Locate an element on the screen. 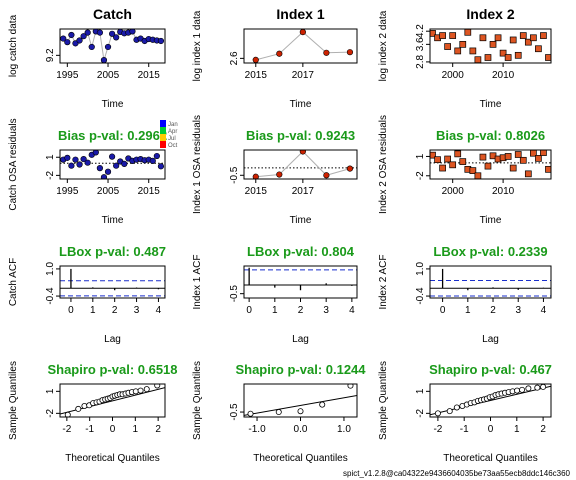 The image size is (576, 480). chart-title: Catch is located at coordinates (112, 14).